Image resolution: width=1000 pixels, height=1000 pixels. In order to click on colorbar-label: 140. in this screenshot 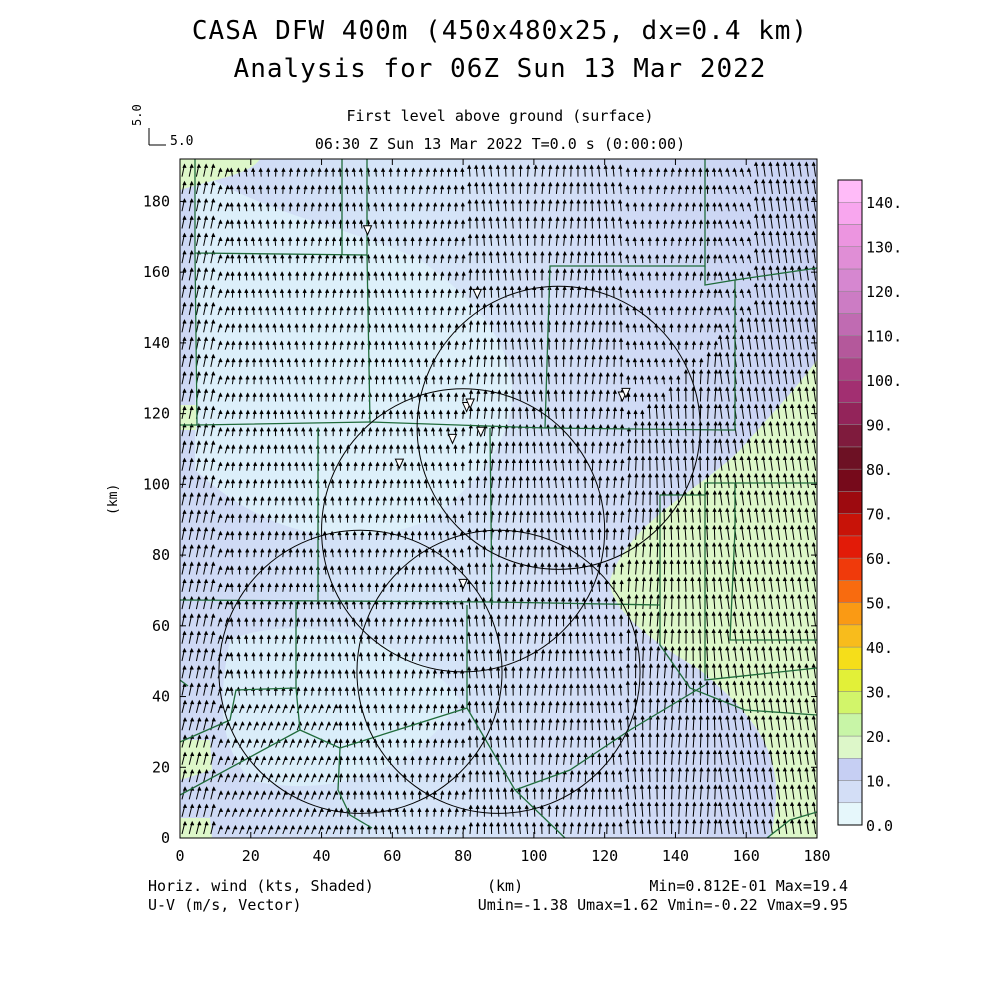, I will do `click(884, 203)`.